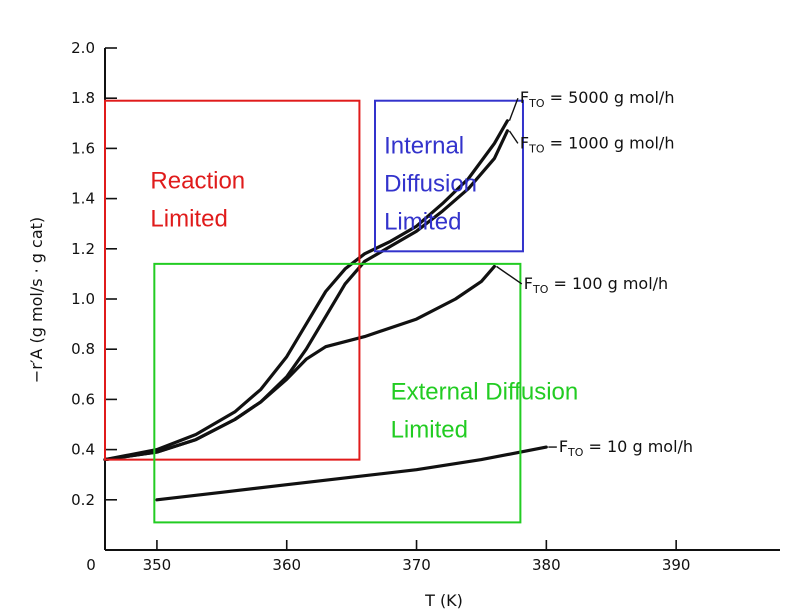 Image resolution: width=797 pixels, height=616 pixels. I want to click on leader-line-f5000, so click(513, 109).